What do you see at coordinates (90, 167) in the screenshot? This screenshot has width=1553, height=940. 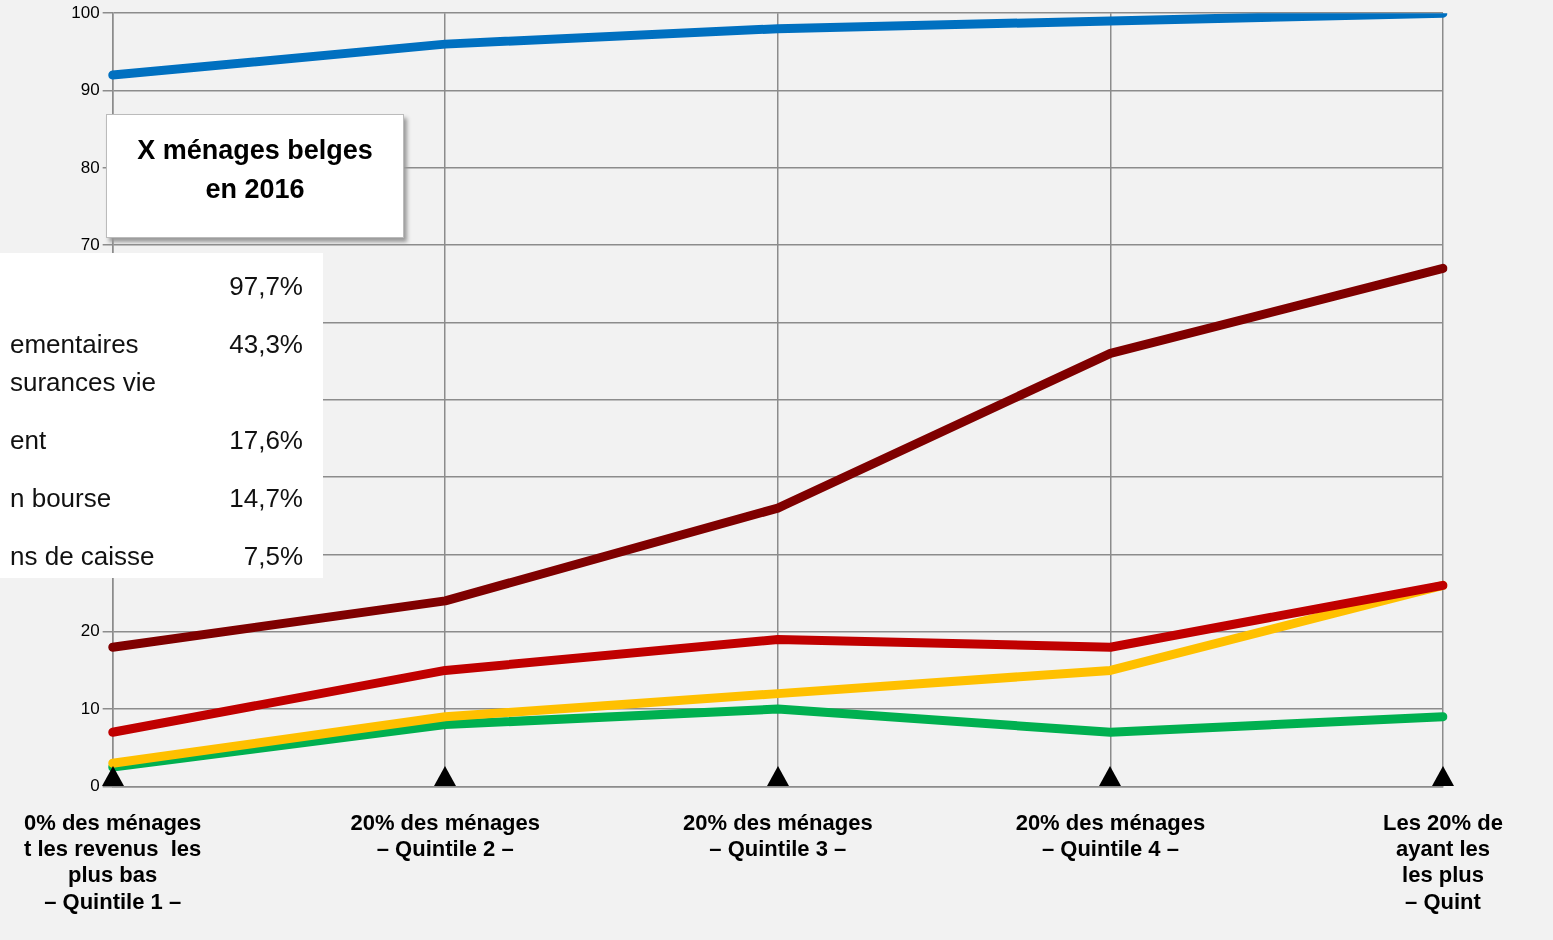 I see `y-tick-label: 80` at bounding box center [90, 167].